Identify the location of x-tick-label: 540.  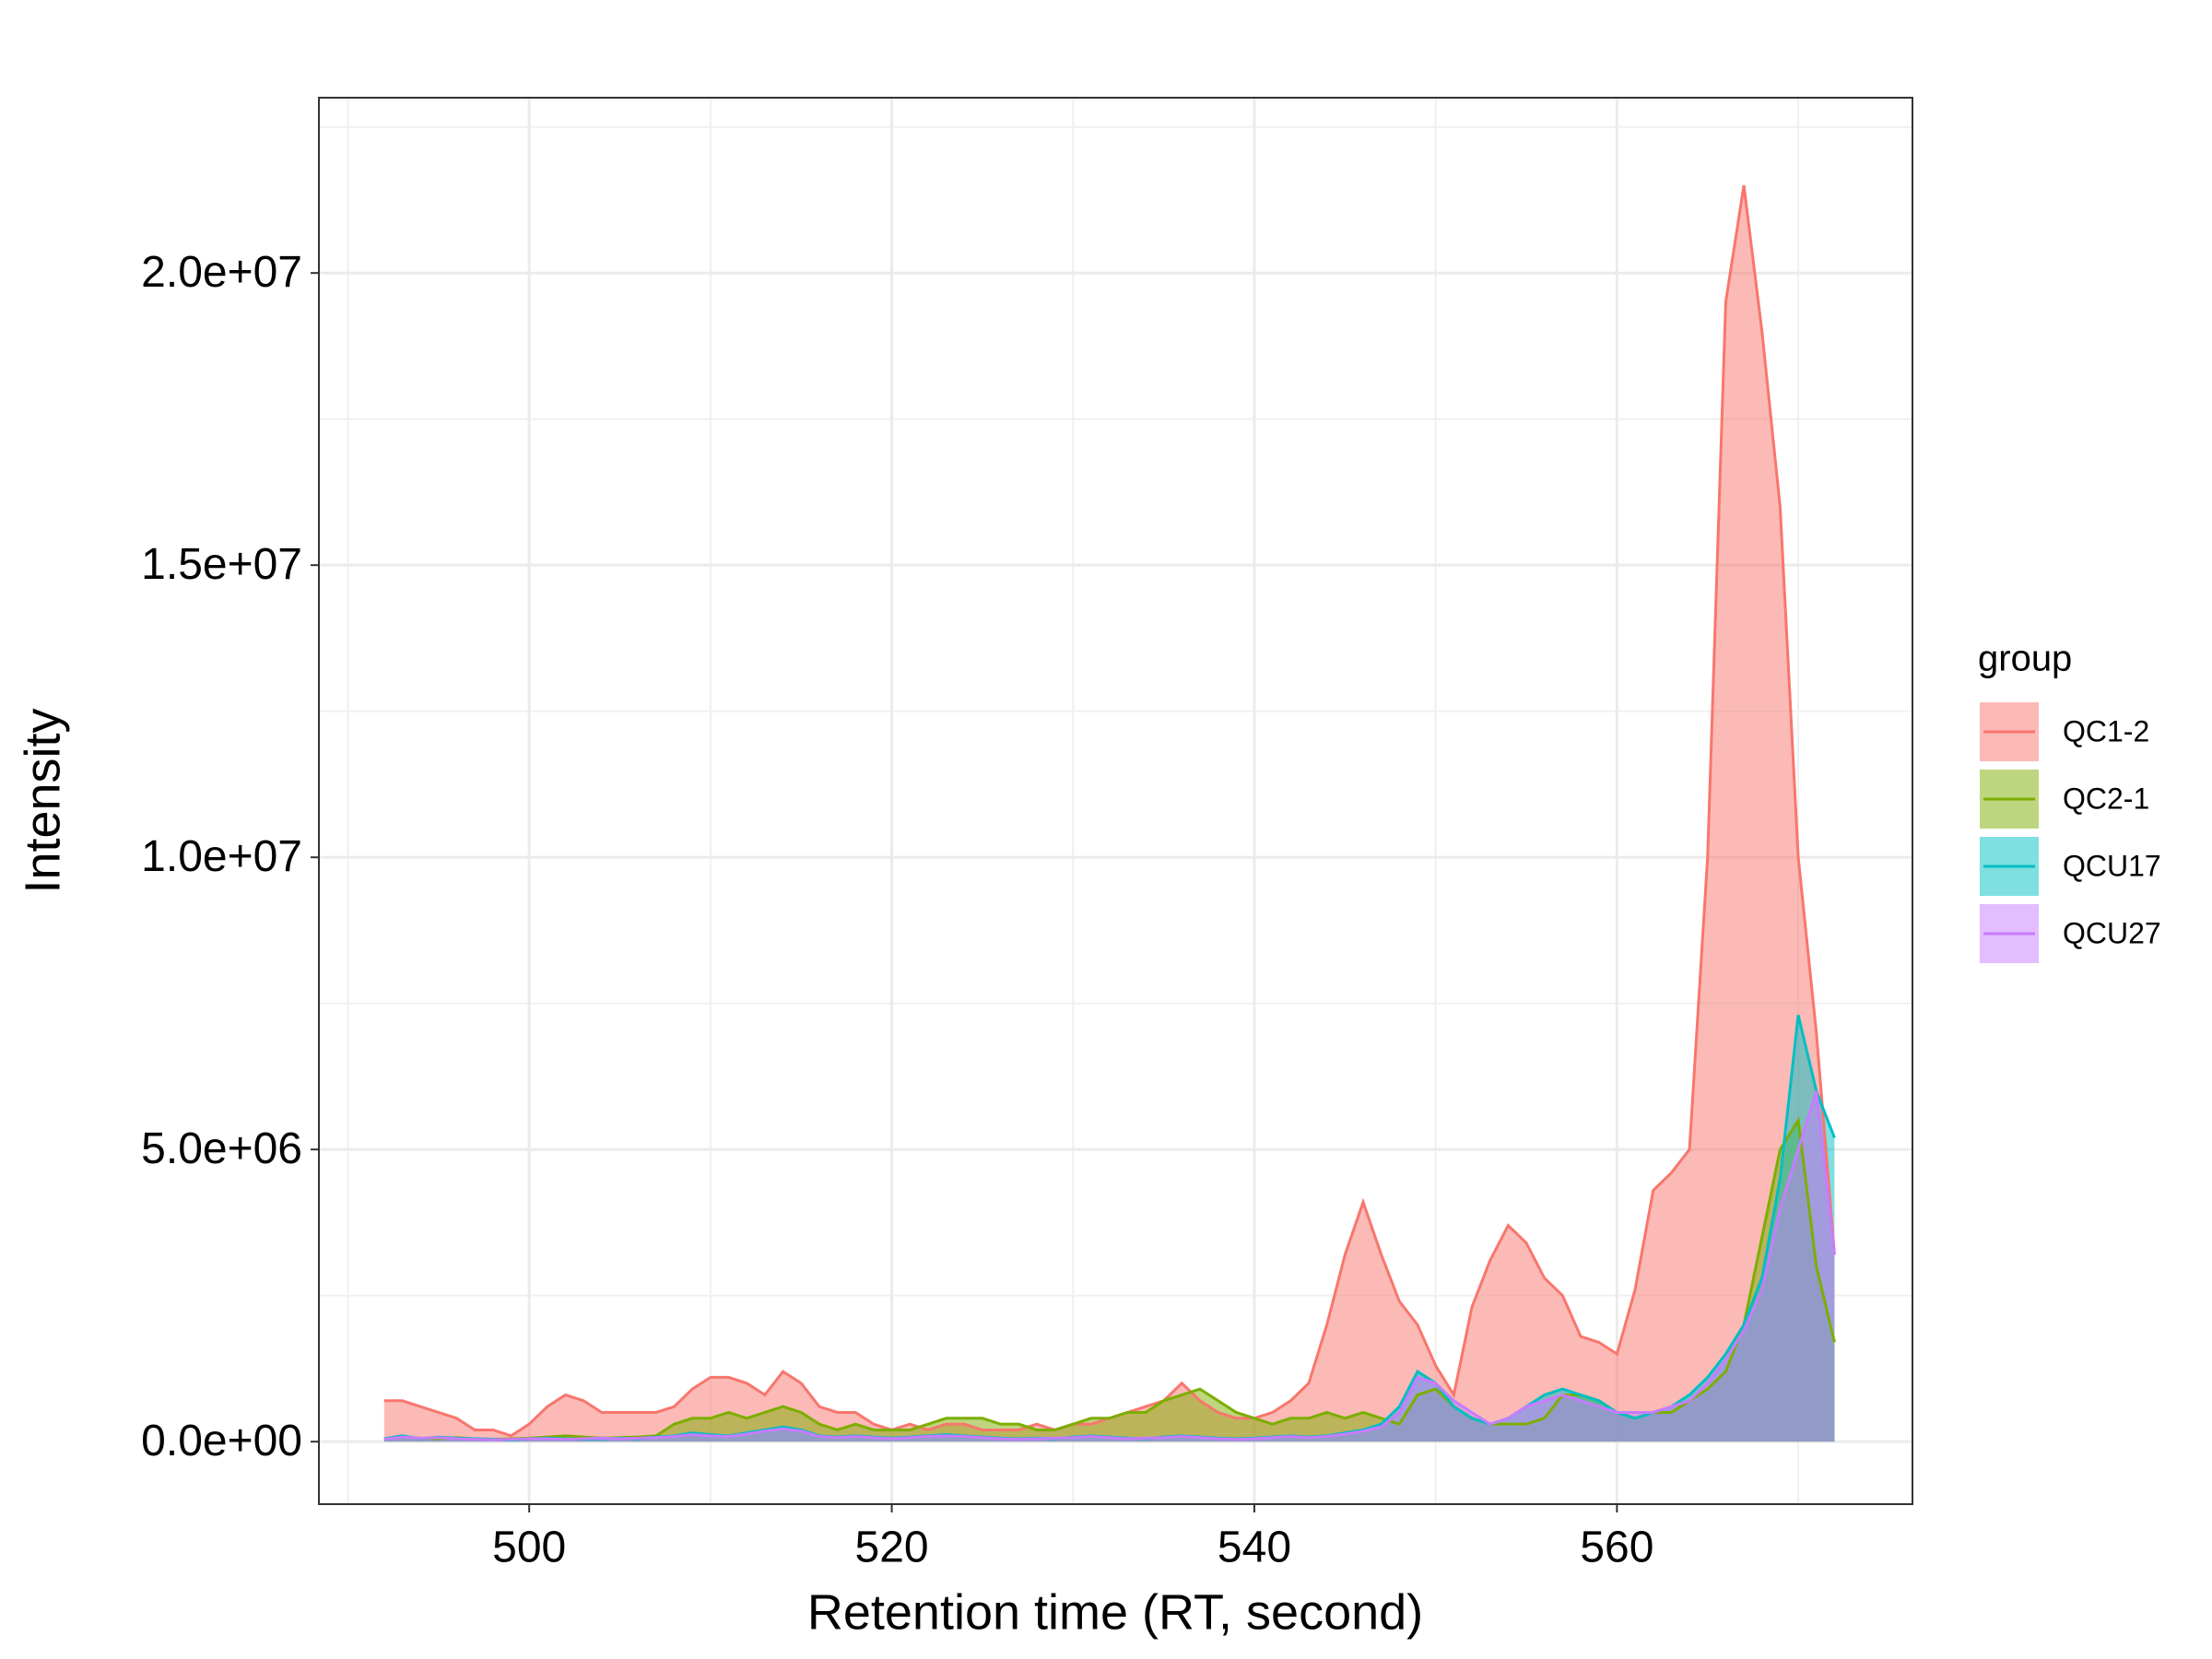
(1254, 1548).